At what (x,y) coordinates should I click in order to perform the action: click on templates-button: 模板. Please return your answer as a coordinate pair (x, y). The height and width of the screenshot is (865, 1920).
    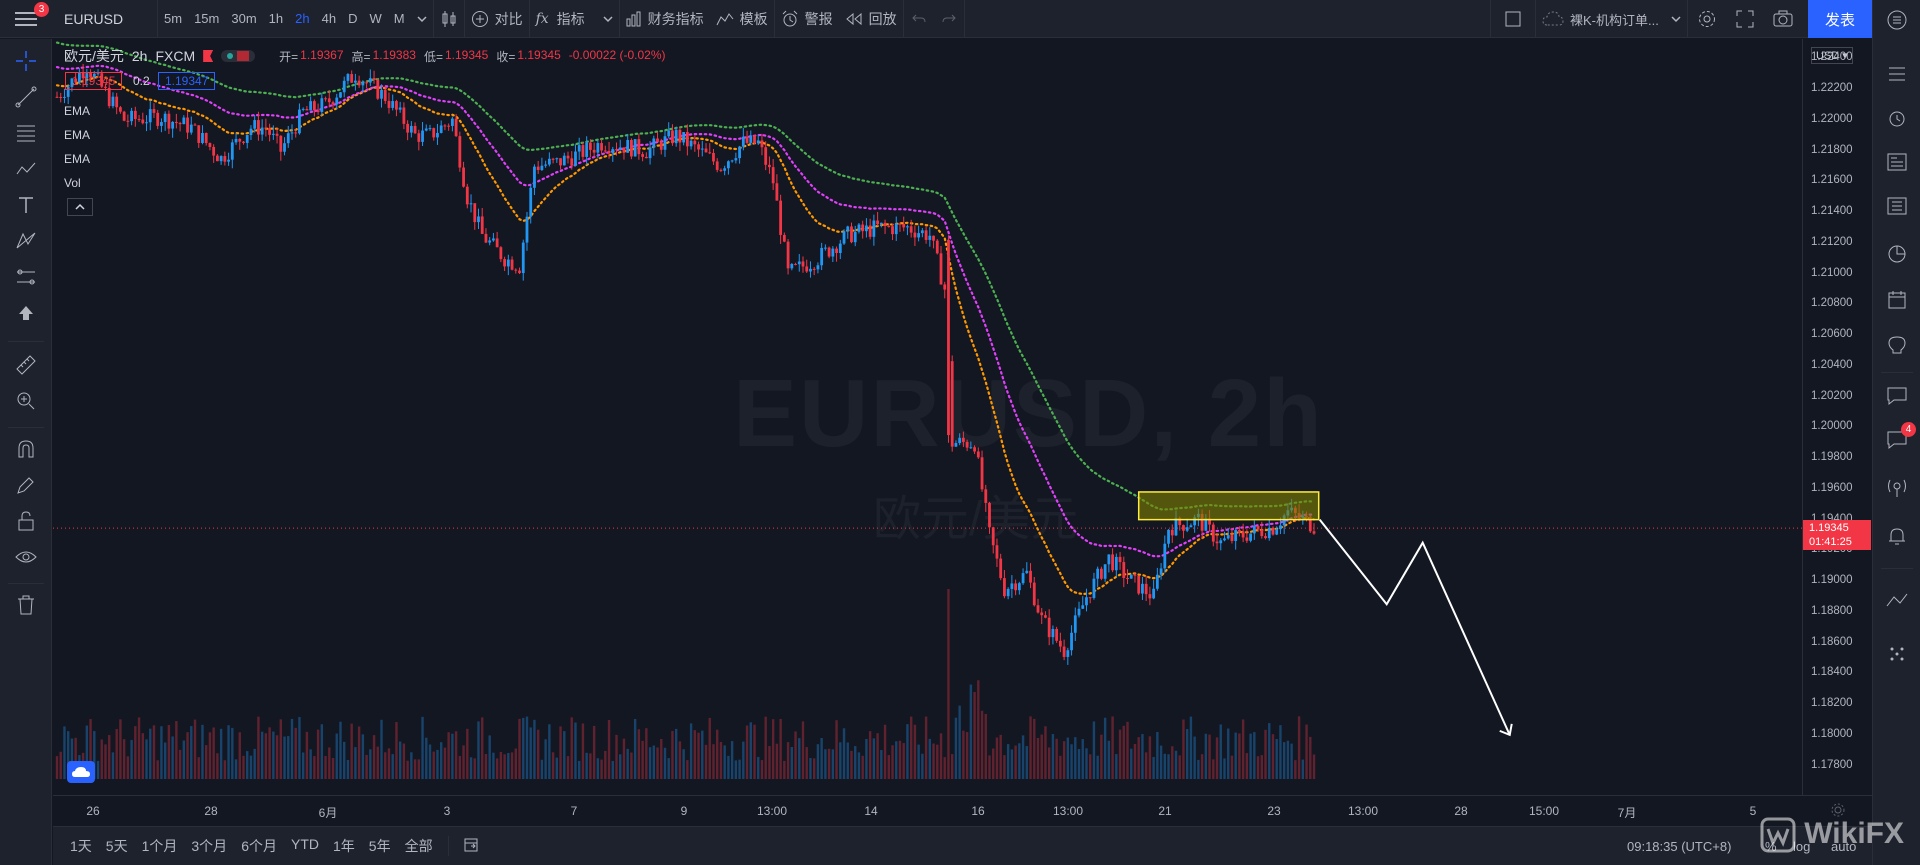
    Looking at the image, I should click on (742, 19).